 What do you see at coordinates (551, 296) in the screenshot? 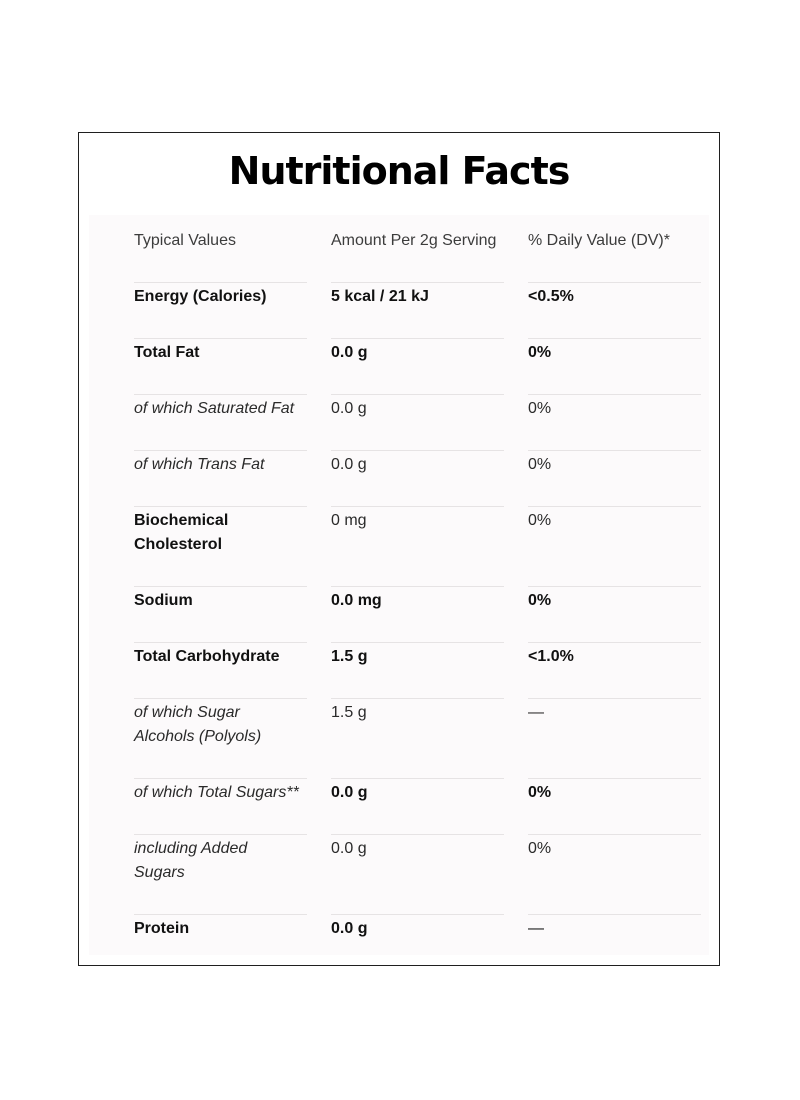
I see `row-daily-value: <0.5%` at bounding box center [551, 296].